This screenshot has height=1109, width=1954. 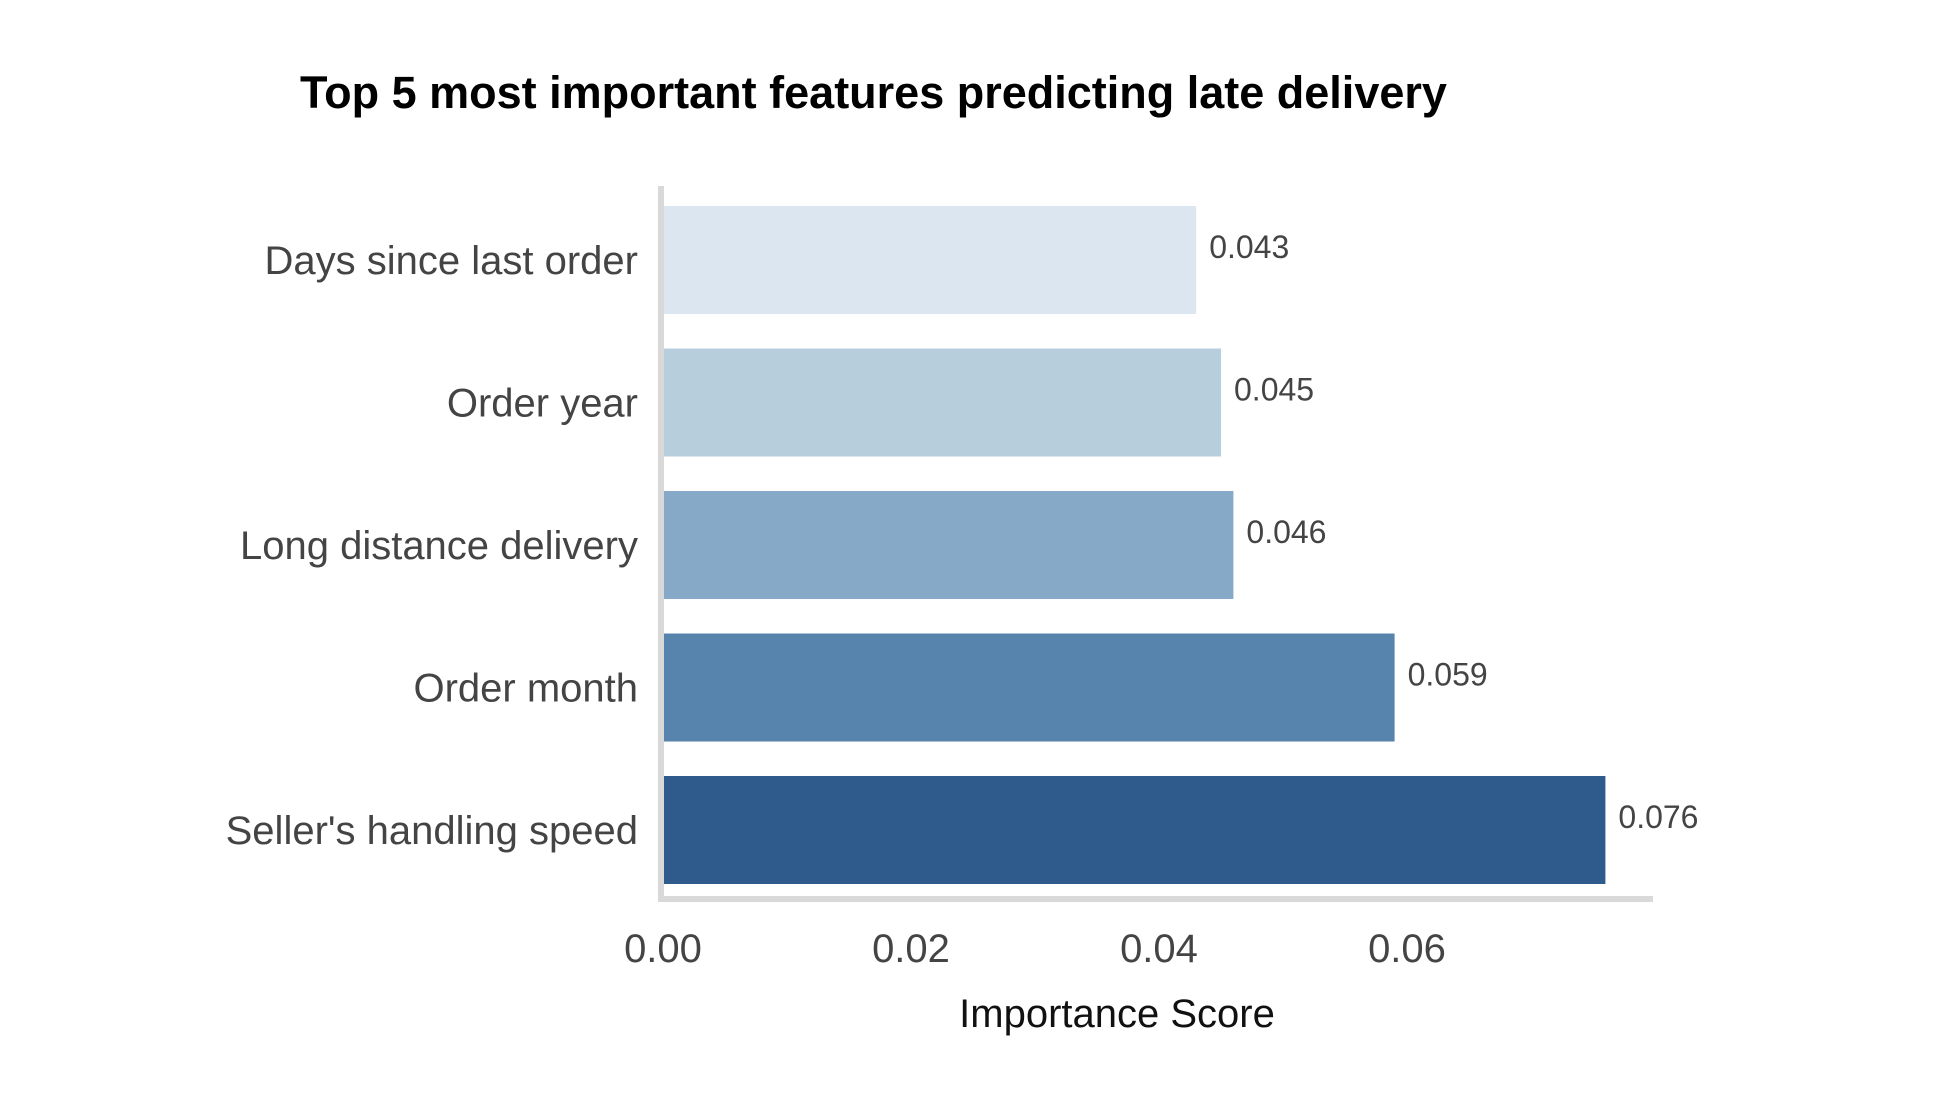 I want to click on value-label: 0.043, so click(x=1249, y=247).